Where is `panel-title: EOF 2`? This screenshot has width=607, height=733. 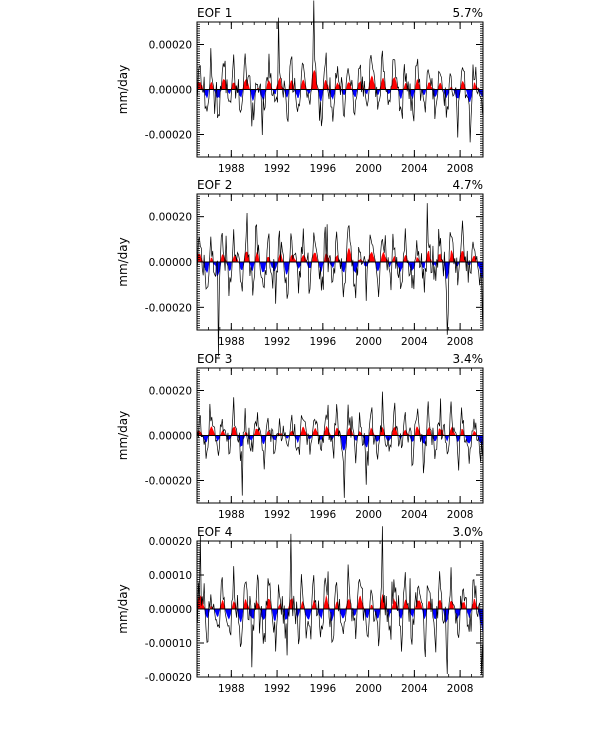
panel-title: EOF 2 is located at coordinates (214, 185).